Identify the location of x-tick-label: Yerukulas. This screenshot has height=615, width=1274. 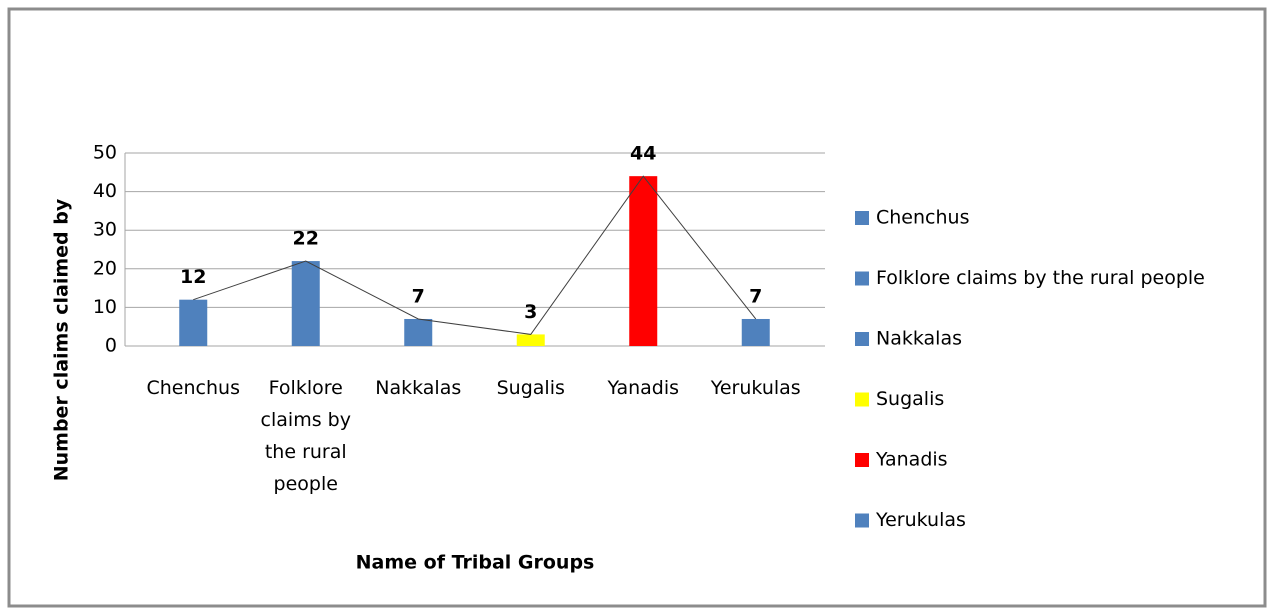
(755, 388).